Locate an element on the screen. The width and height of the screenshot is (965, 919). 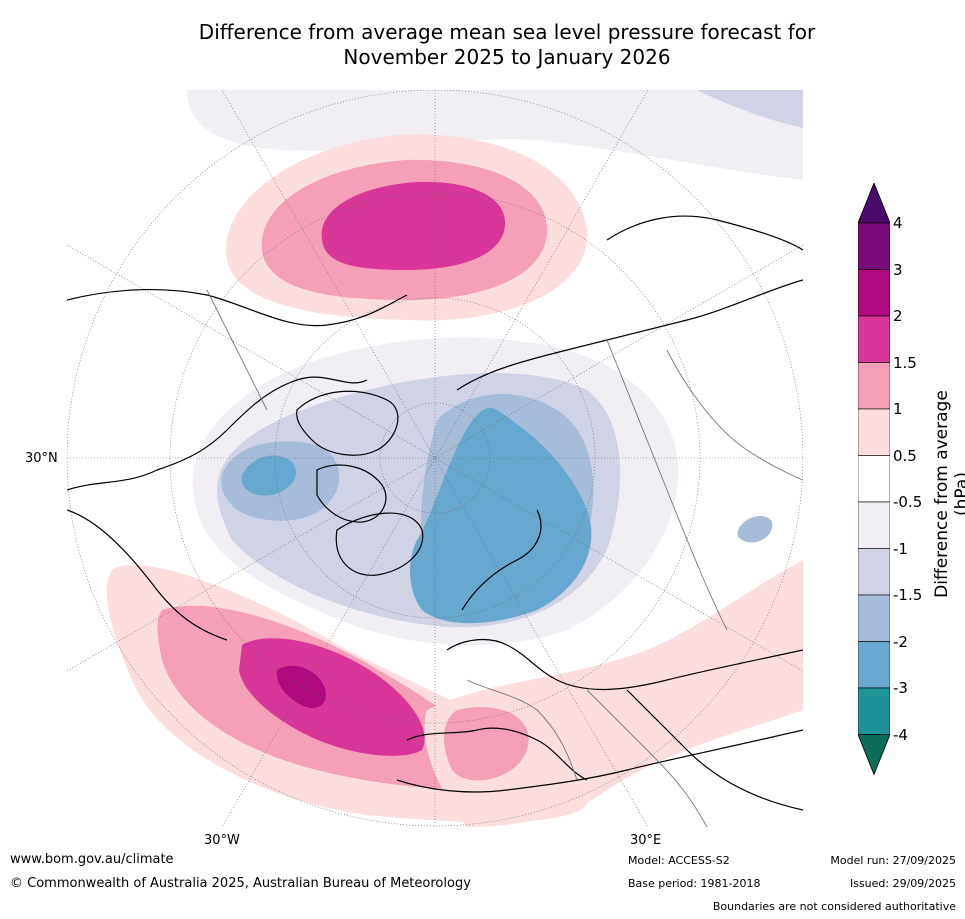
colorbar-tick-label: 4 is located at coordinates (898, 223).